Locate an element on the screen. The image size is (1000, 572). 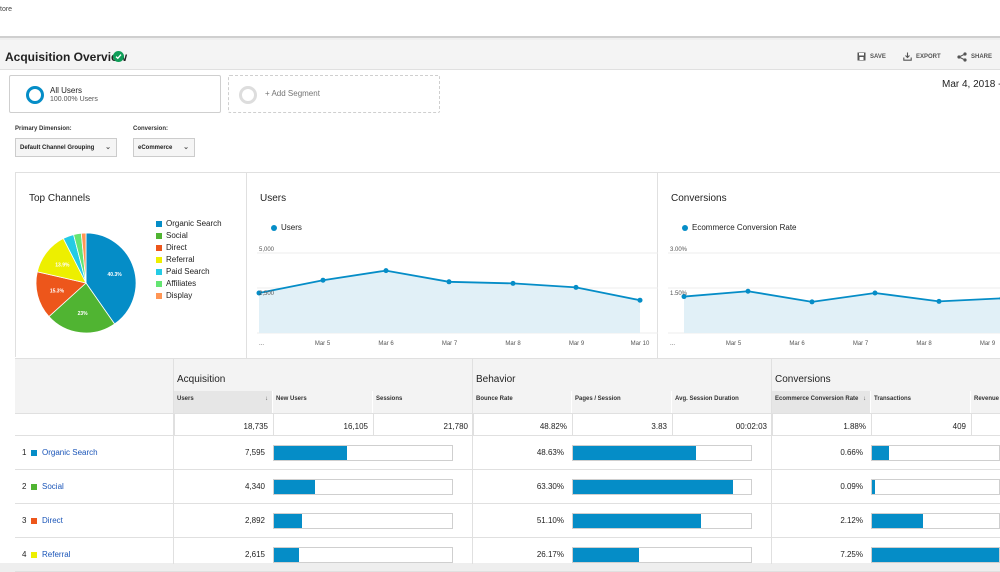
channel-link: Direct is located at coordinates (94, 521).